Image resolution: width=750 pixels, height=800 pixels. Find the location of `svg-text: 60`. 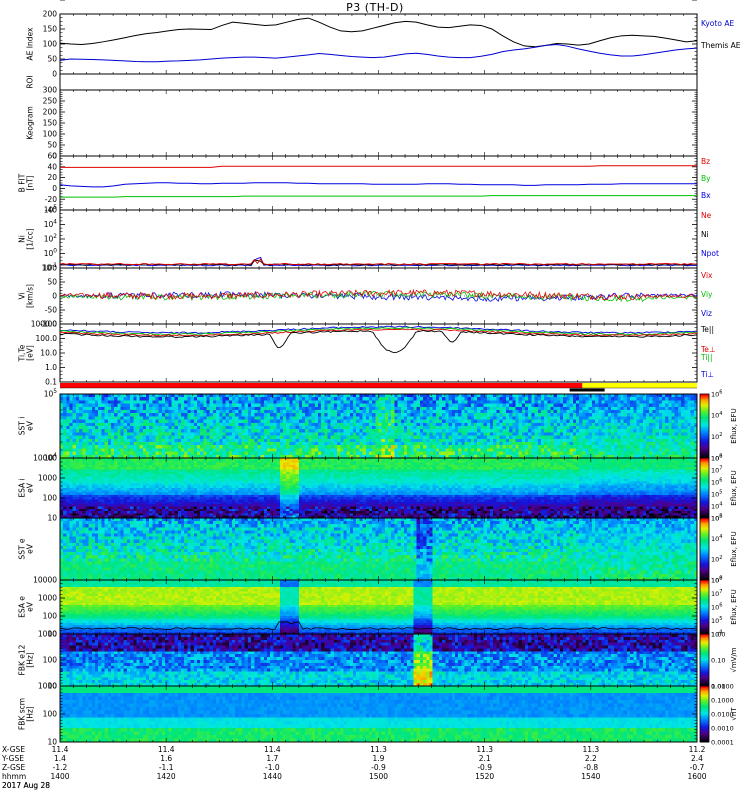

svg-text: 60 is located at coordinates (52, 156).